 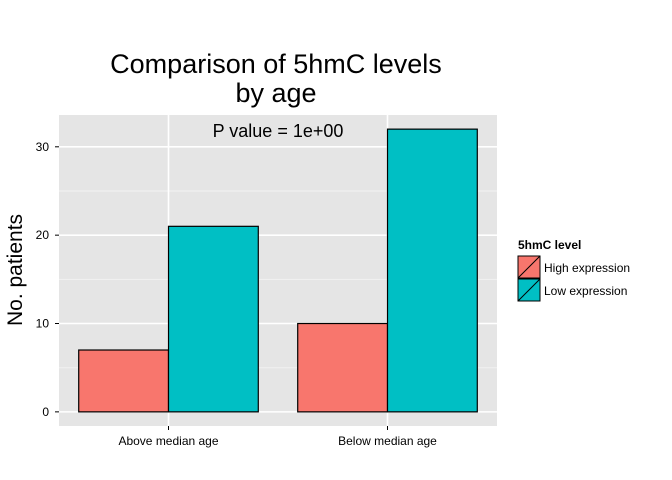 I want to click on y-tick-label: 10, so click(x=43, y=324).